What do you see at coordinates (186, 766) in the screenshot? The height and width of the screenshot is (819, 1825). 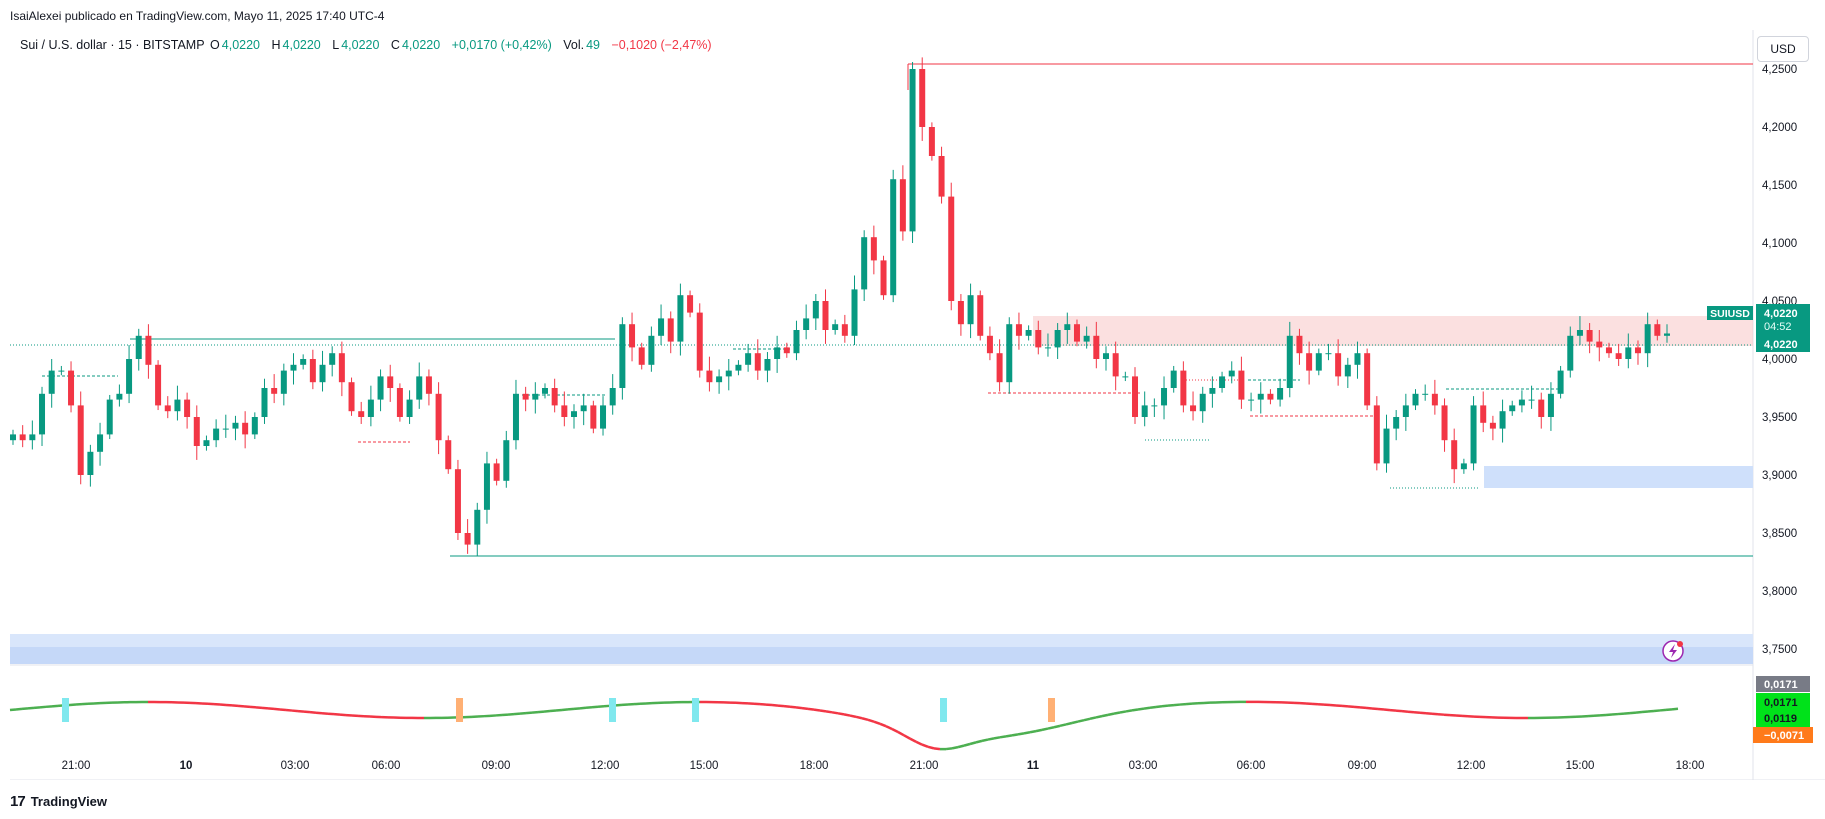 I see `x-tick-label: 10` at bounding box center [186, 766].